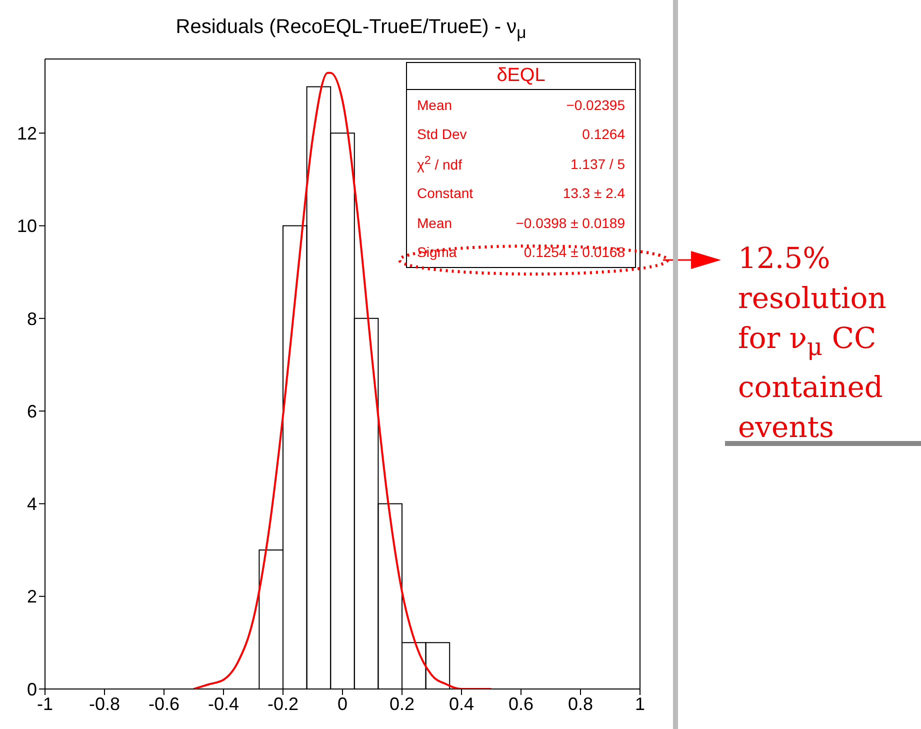 This screenshot has height=729, width=921. What do you see at coordinates (26, 226) in the screenshot?
I see `y-tick-label: 10` at bounding box center [26, 226].